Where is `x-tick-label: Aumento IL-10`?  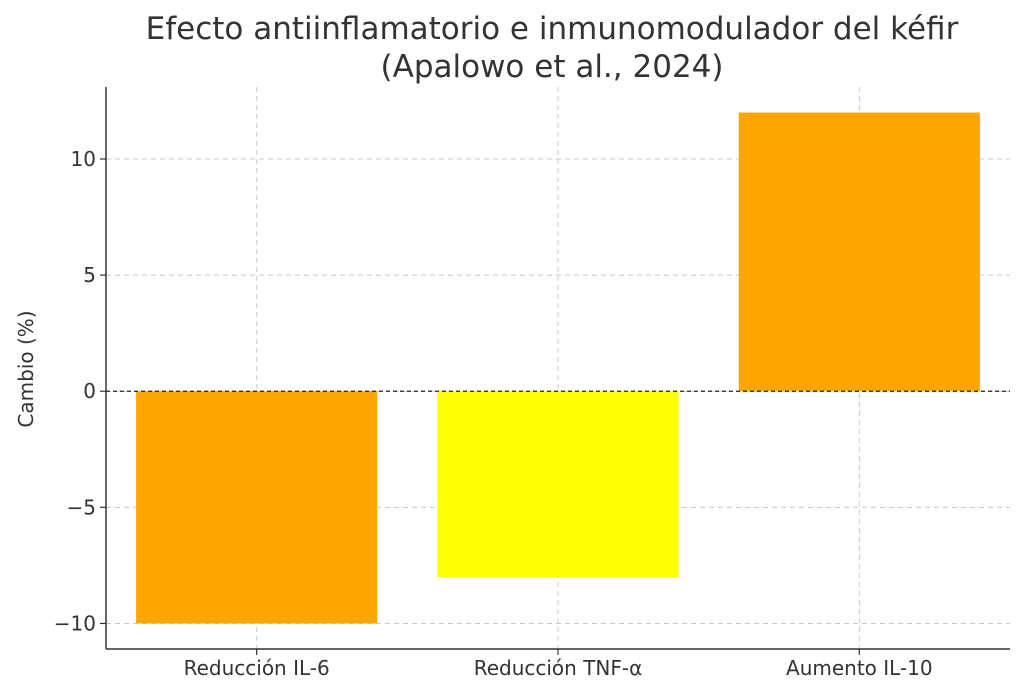 x-tick-label: Aumento IL-10 is located at coordinates (859, 668).